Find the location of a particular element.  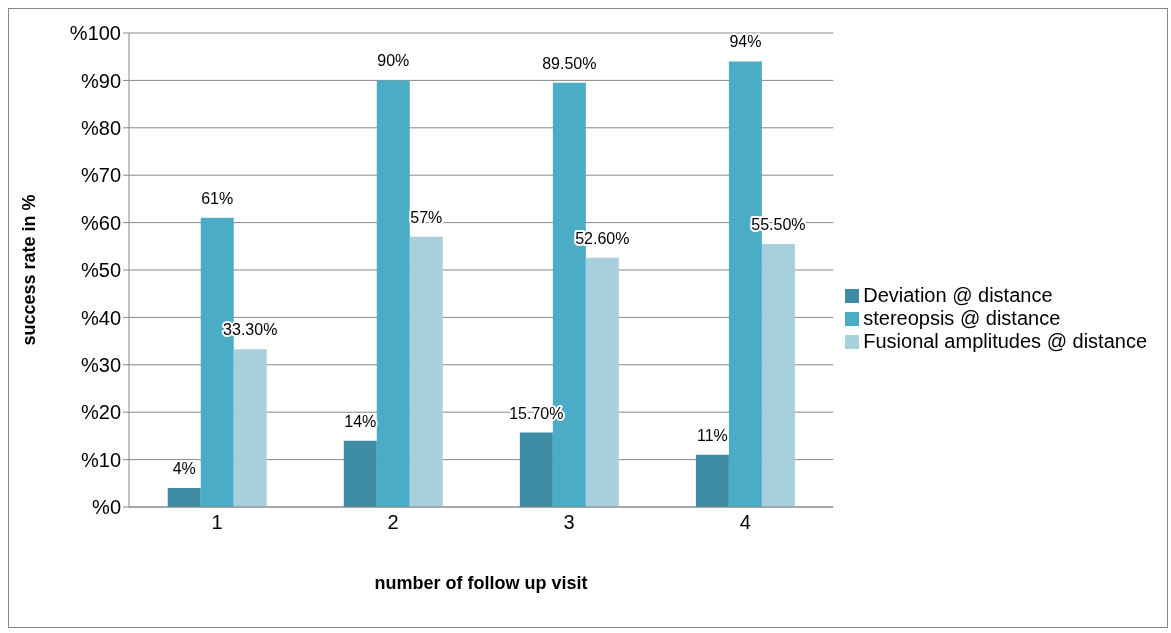

y-tick-label: %60 is located at coordinates (100, 222).